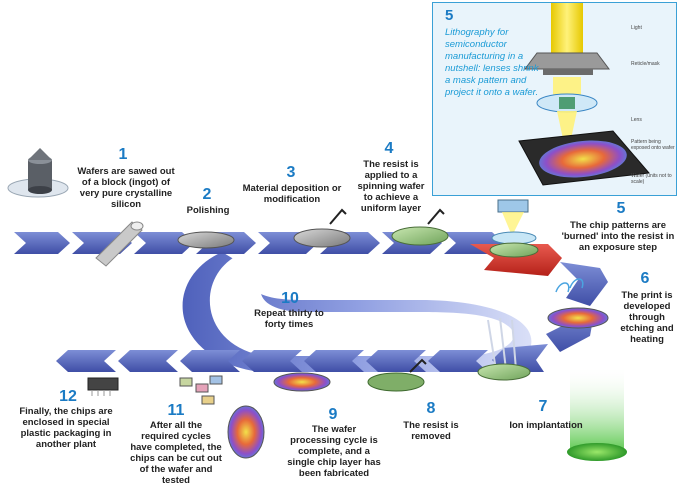  I want to click on development-illustration, so click(578, 303).